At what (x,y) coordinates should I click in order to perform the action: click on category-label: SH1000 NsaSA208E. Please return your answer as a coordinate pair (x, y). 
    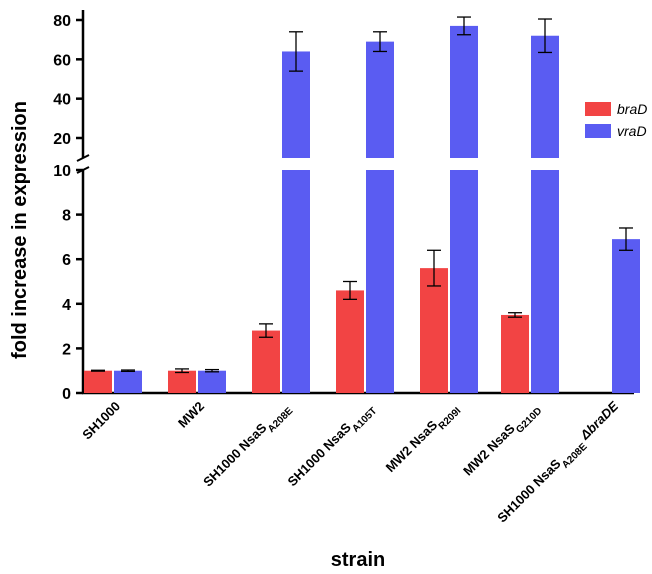
    Looking at the image, I should click on (247, 445).